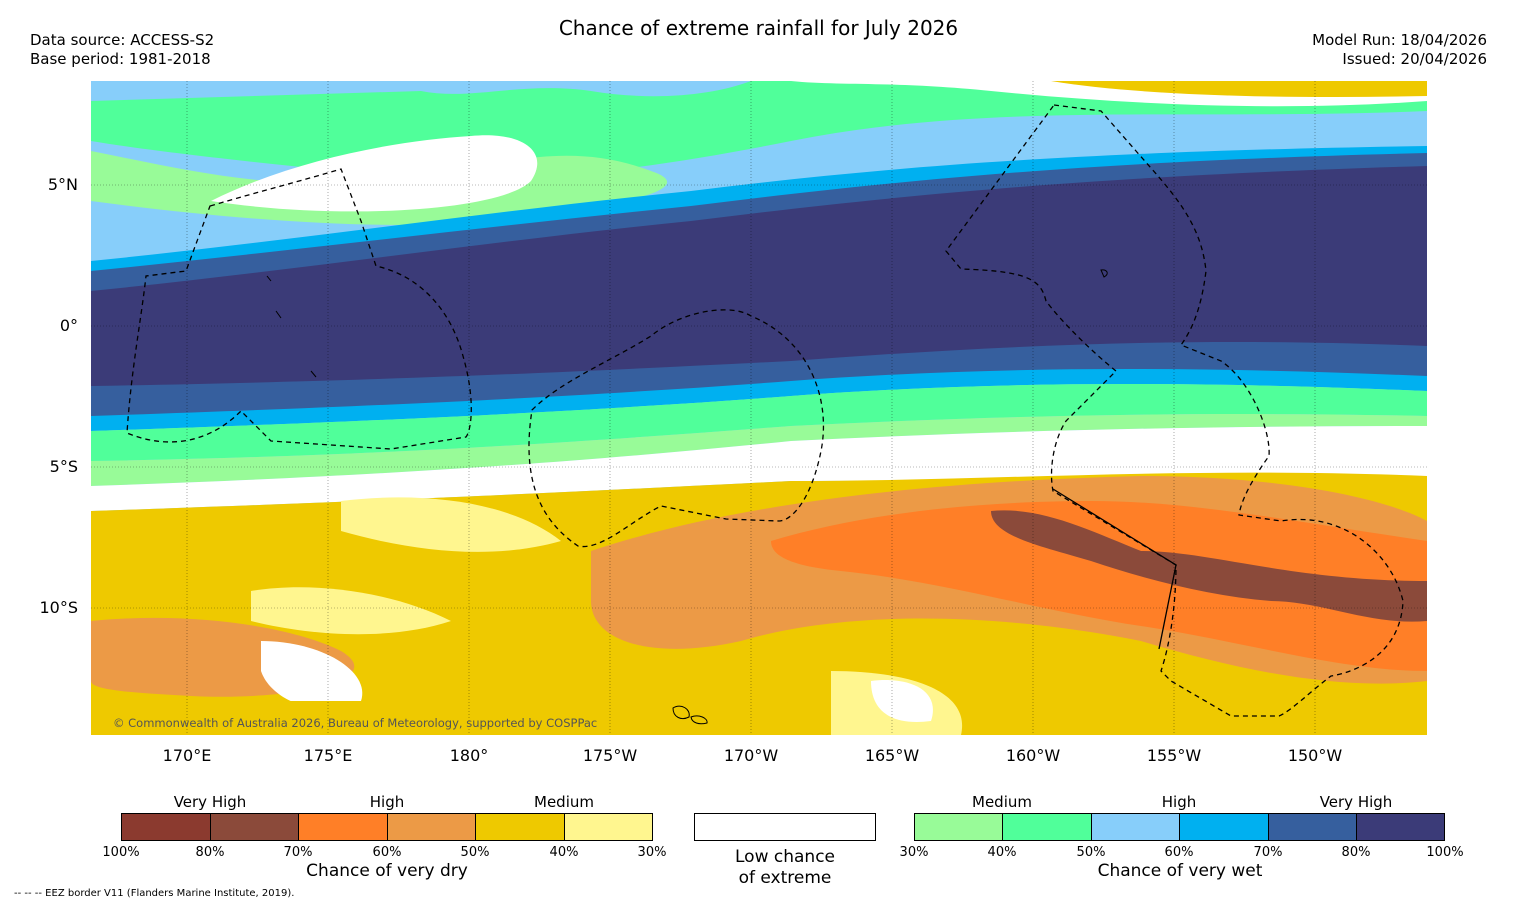 Image resolution: width=1517 pixels, height=908 pixels. What do you see at coordinates (1180, 871) in the screenshot?
I see `wet-legend-title: Chance of very wet` at bounding box center [1180, 871].